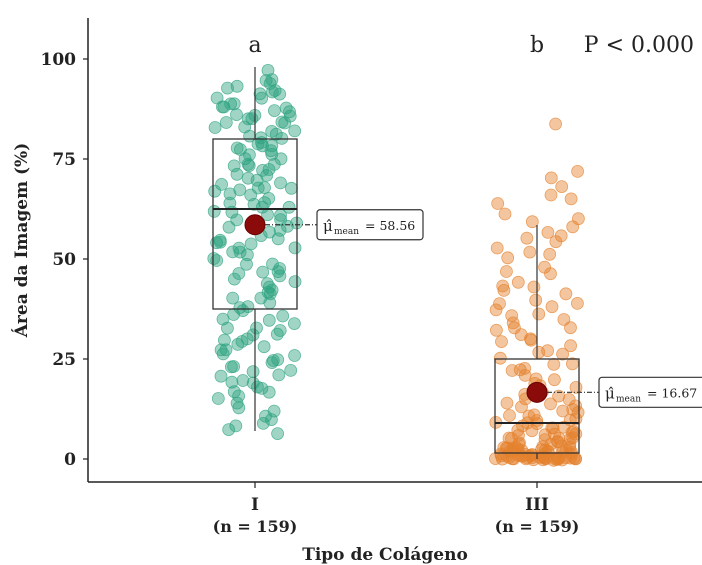 This screenshot has height=565, width=702. What do you see at coordinates (254, 45) in the screenshot?
I see `significance-letter: a` at bounding box center [254, 45].